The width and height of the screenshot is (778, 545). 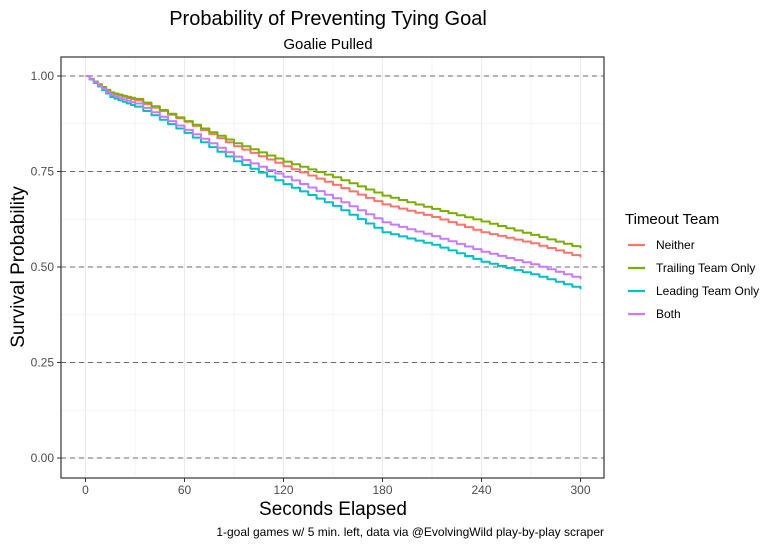 What do you see at coordinates (481, 490) in the screenshot?
I see `x-tick-label: 240` at bounding box center [481, 490].